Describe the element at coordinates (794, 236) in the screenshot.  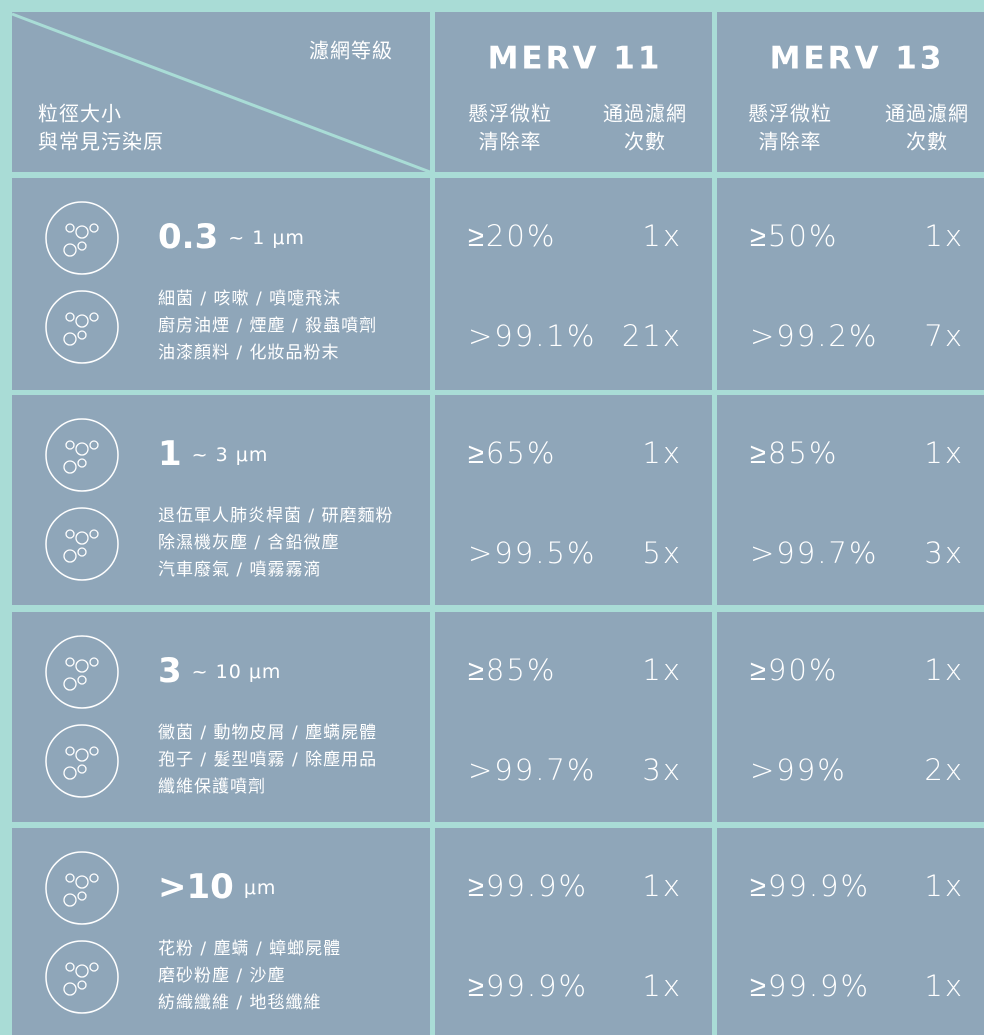
I see `removal-rate: ≥50%` at that location.